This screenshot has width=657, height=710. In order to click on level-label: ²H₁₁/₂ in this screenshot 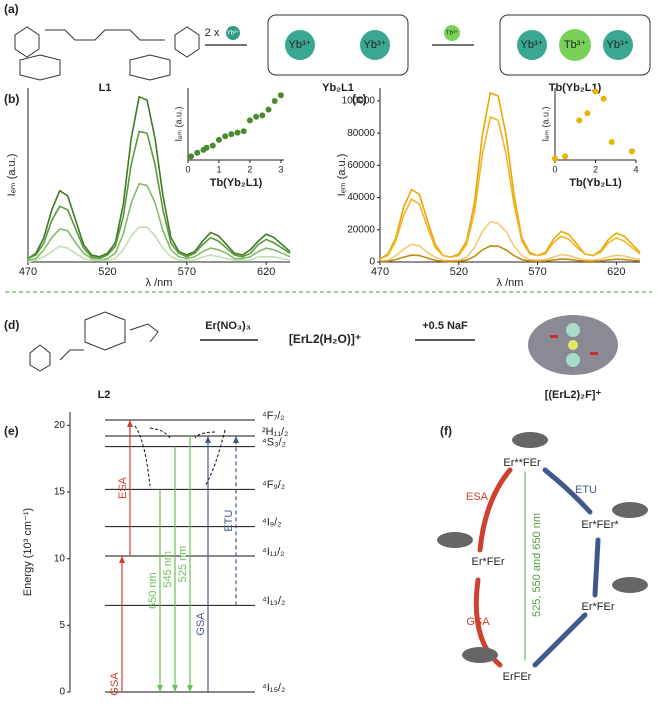, I will do `click(275, 432)`.